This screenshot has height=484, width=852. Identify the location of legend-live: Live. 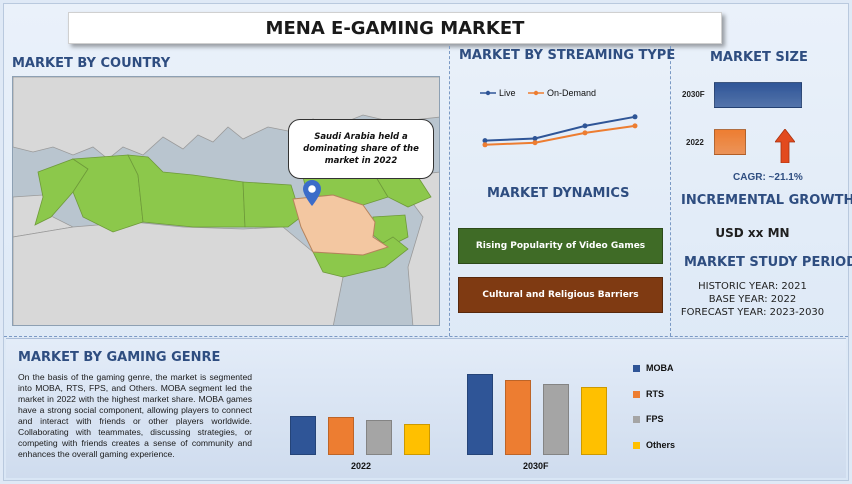
(498, 93).